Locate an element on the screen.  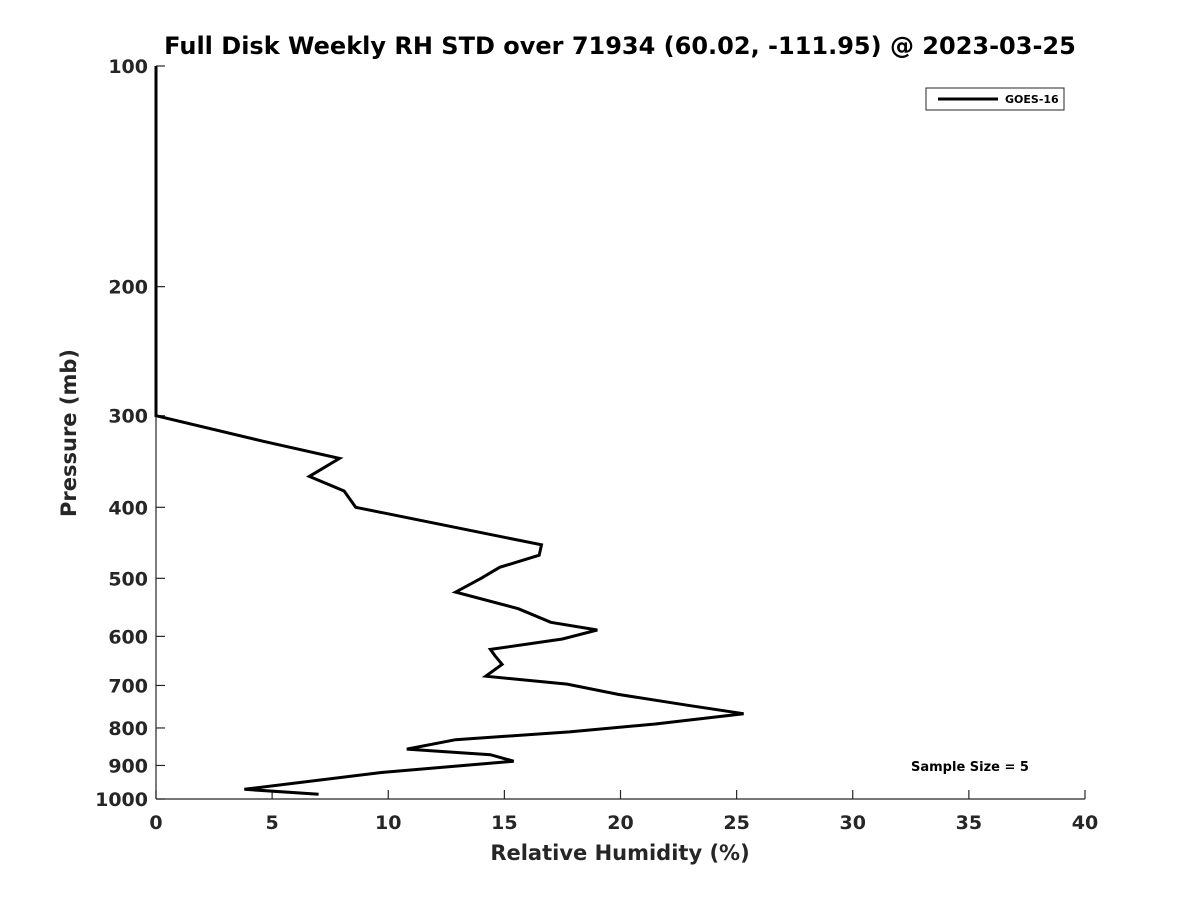
y-tick-label: 600 is located at coordinates (128, 637).